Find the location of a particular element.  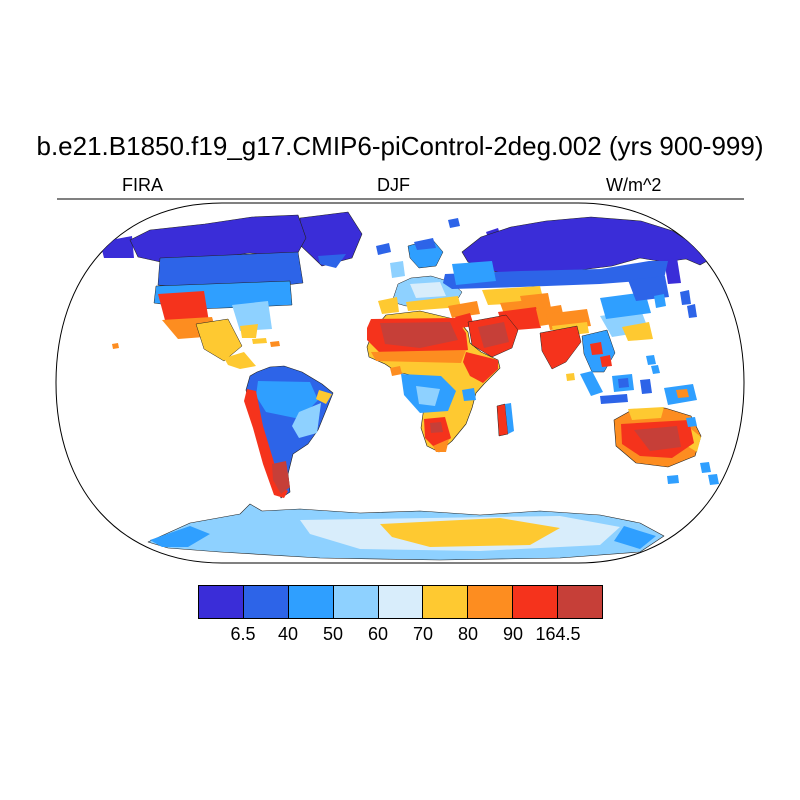

region-south-africa-coast is located at coordinates (441, 445).